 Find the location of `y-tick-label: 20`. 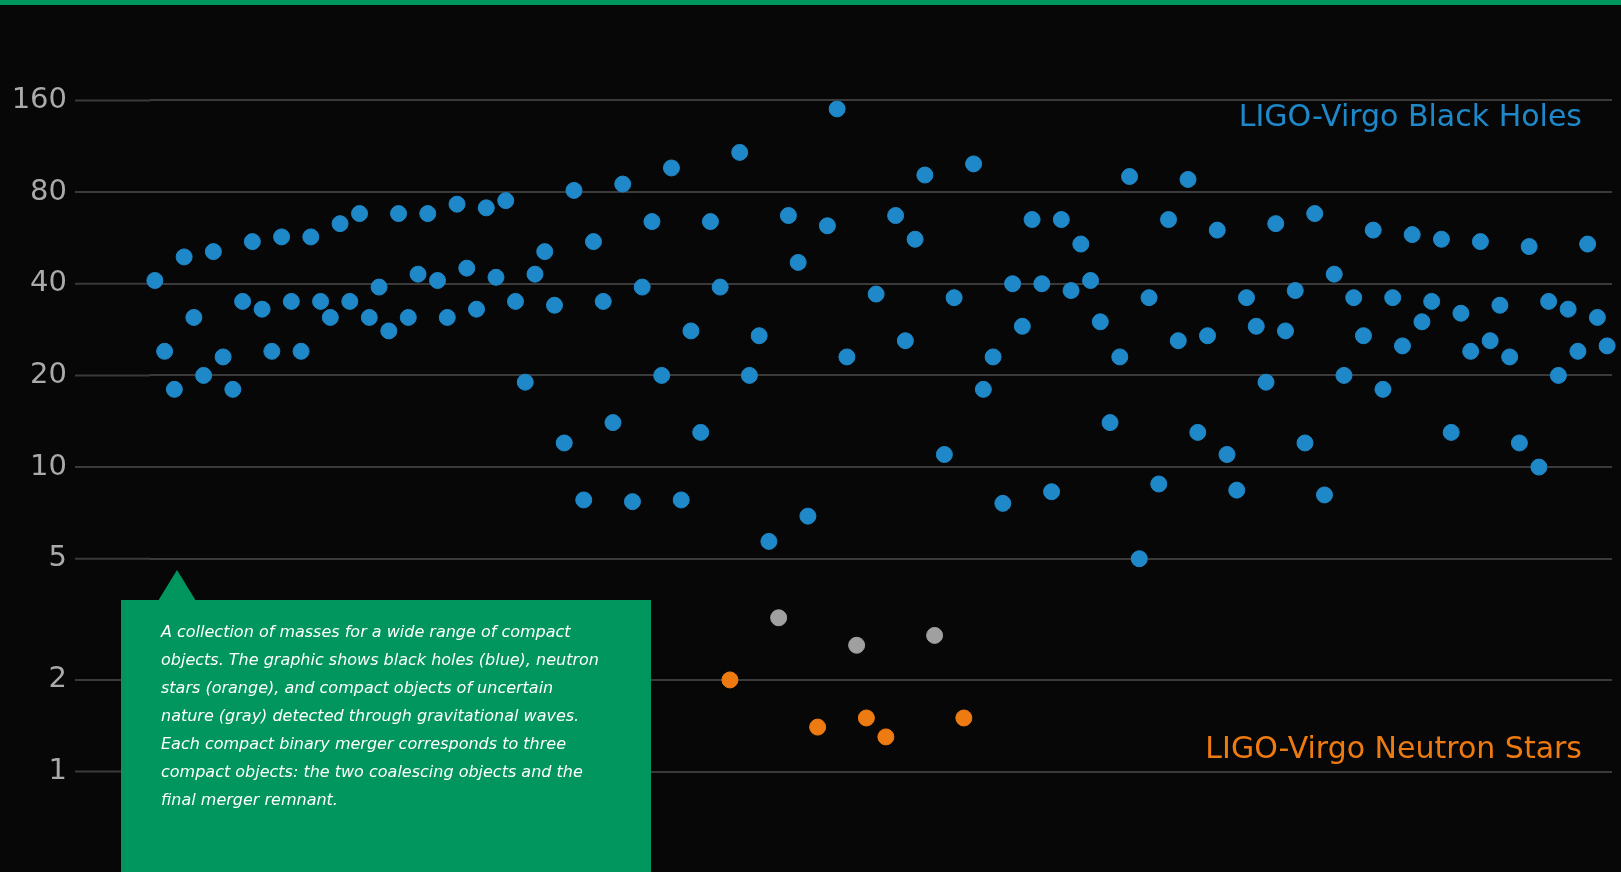

y-tick-label: 20 is located at coordinates (48, 372).